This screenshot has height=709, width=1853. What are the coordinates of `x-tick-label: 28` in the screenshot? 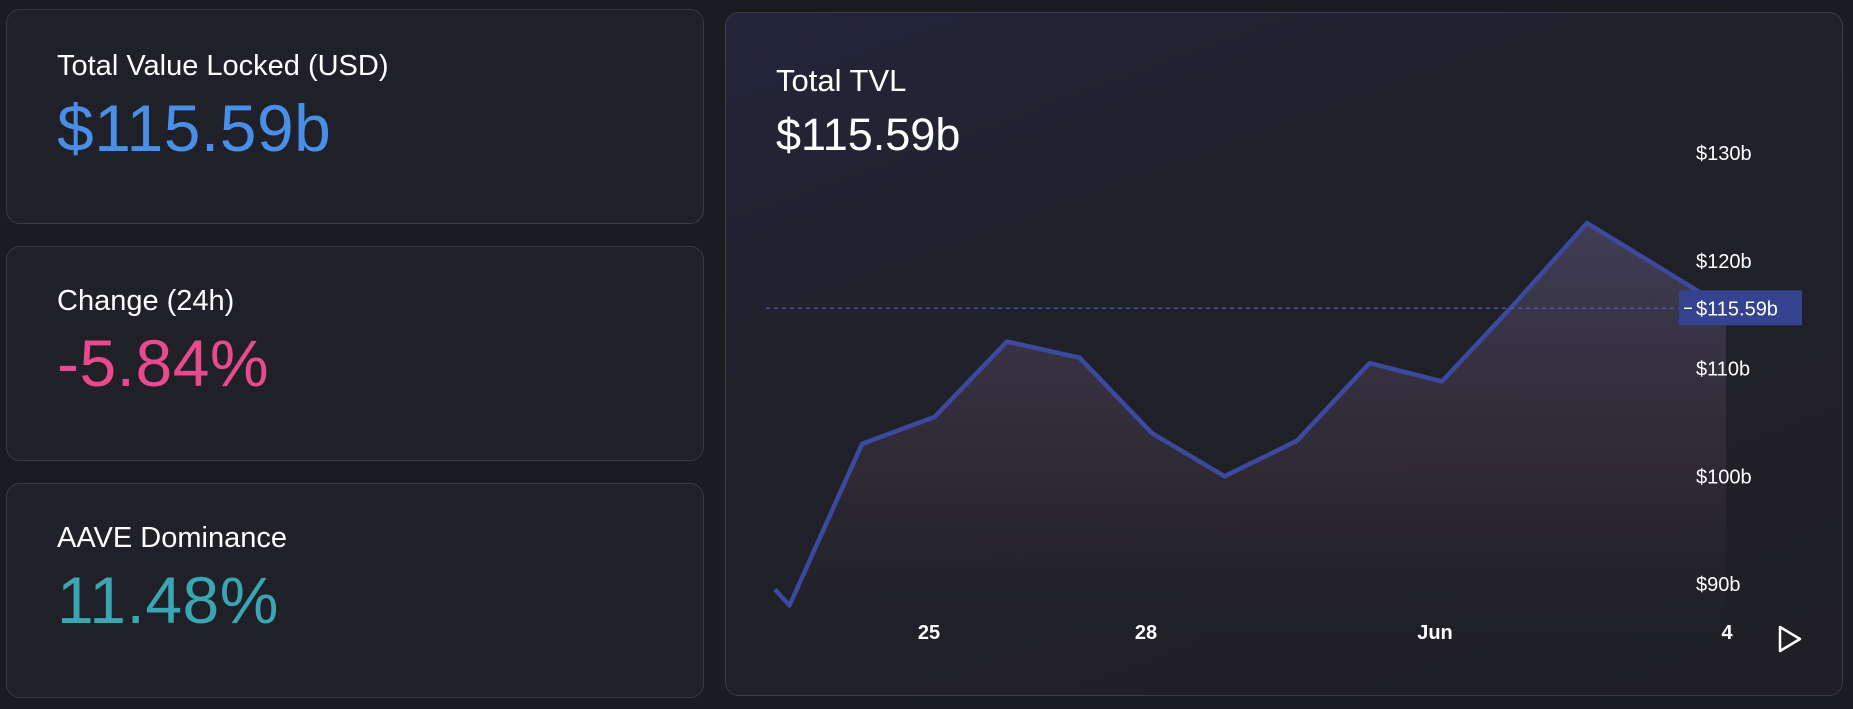 It's located at (1146, 633).